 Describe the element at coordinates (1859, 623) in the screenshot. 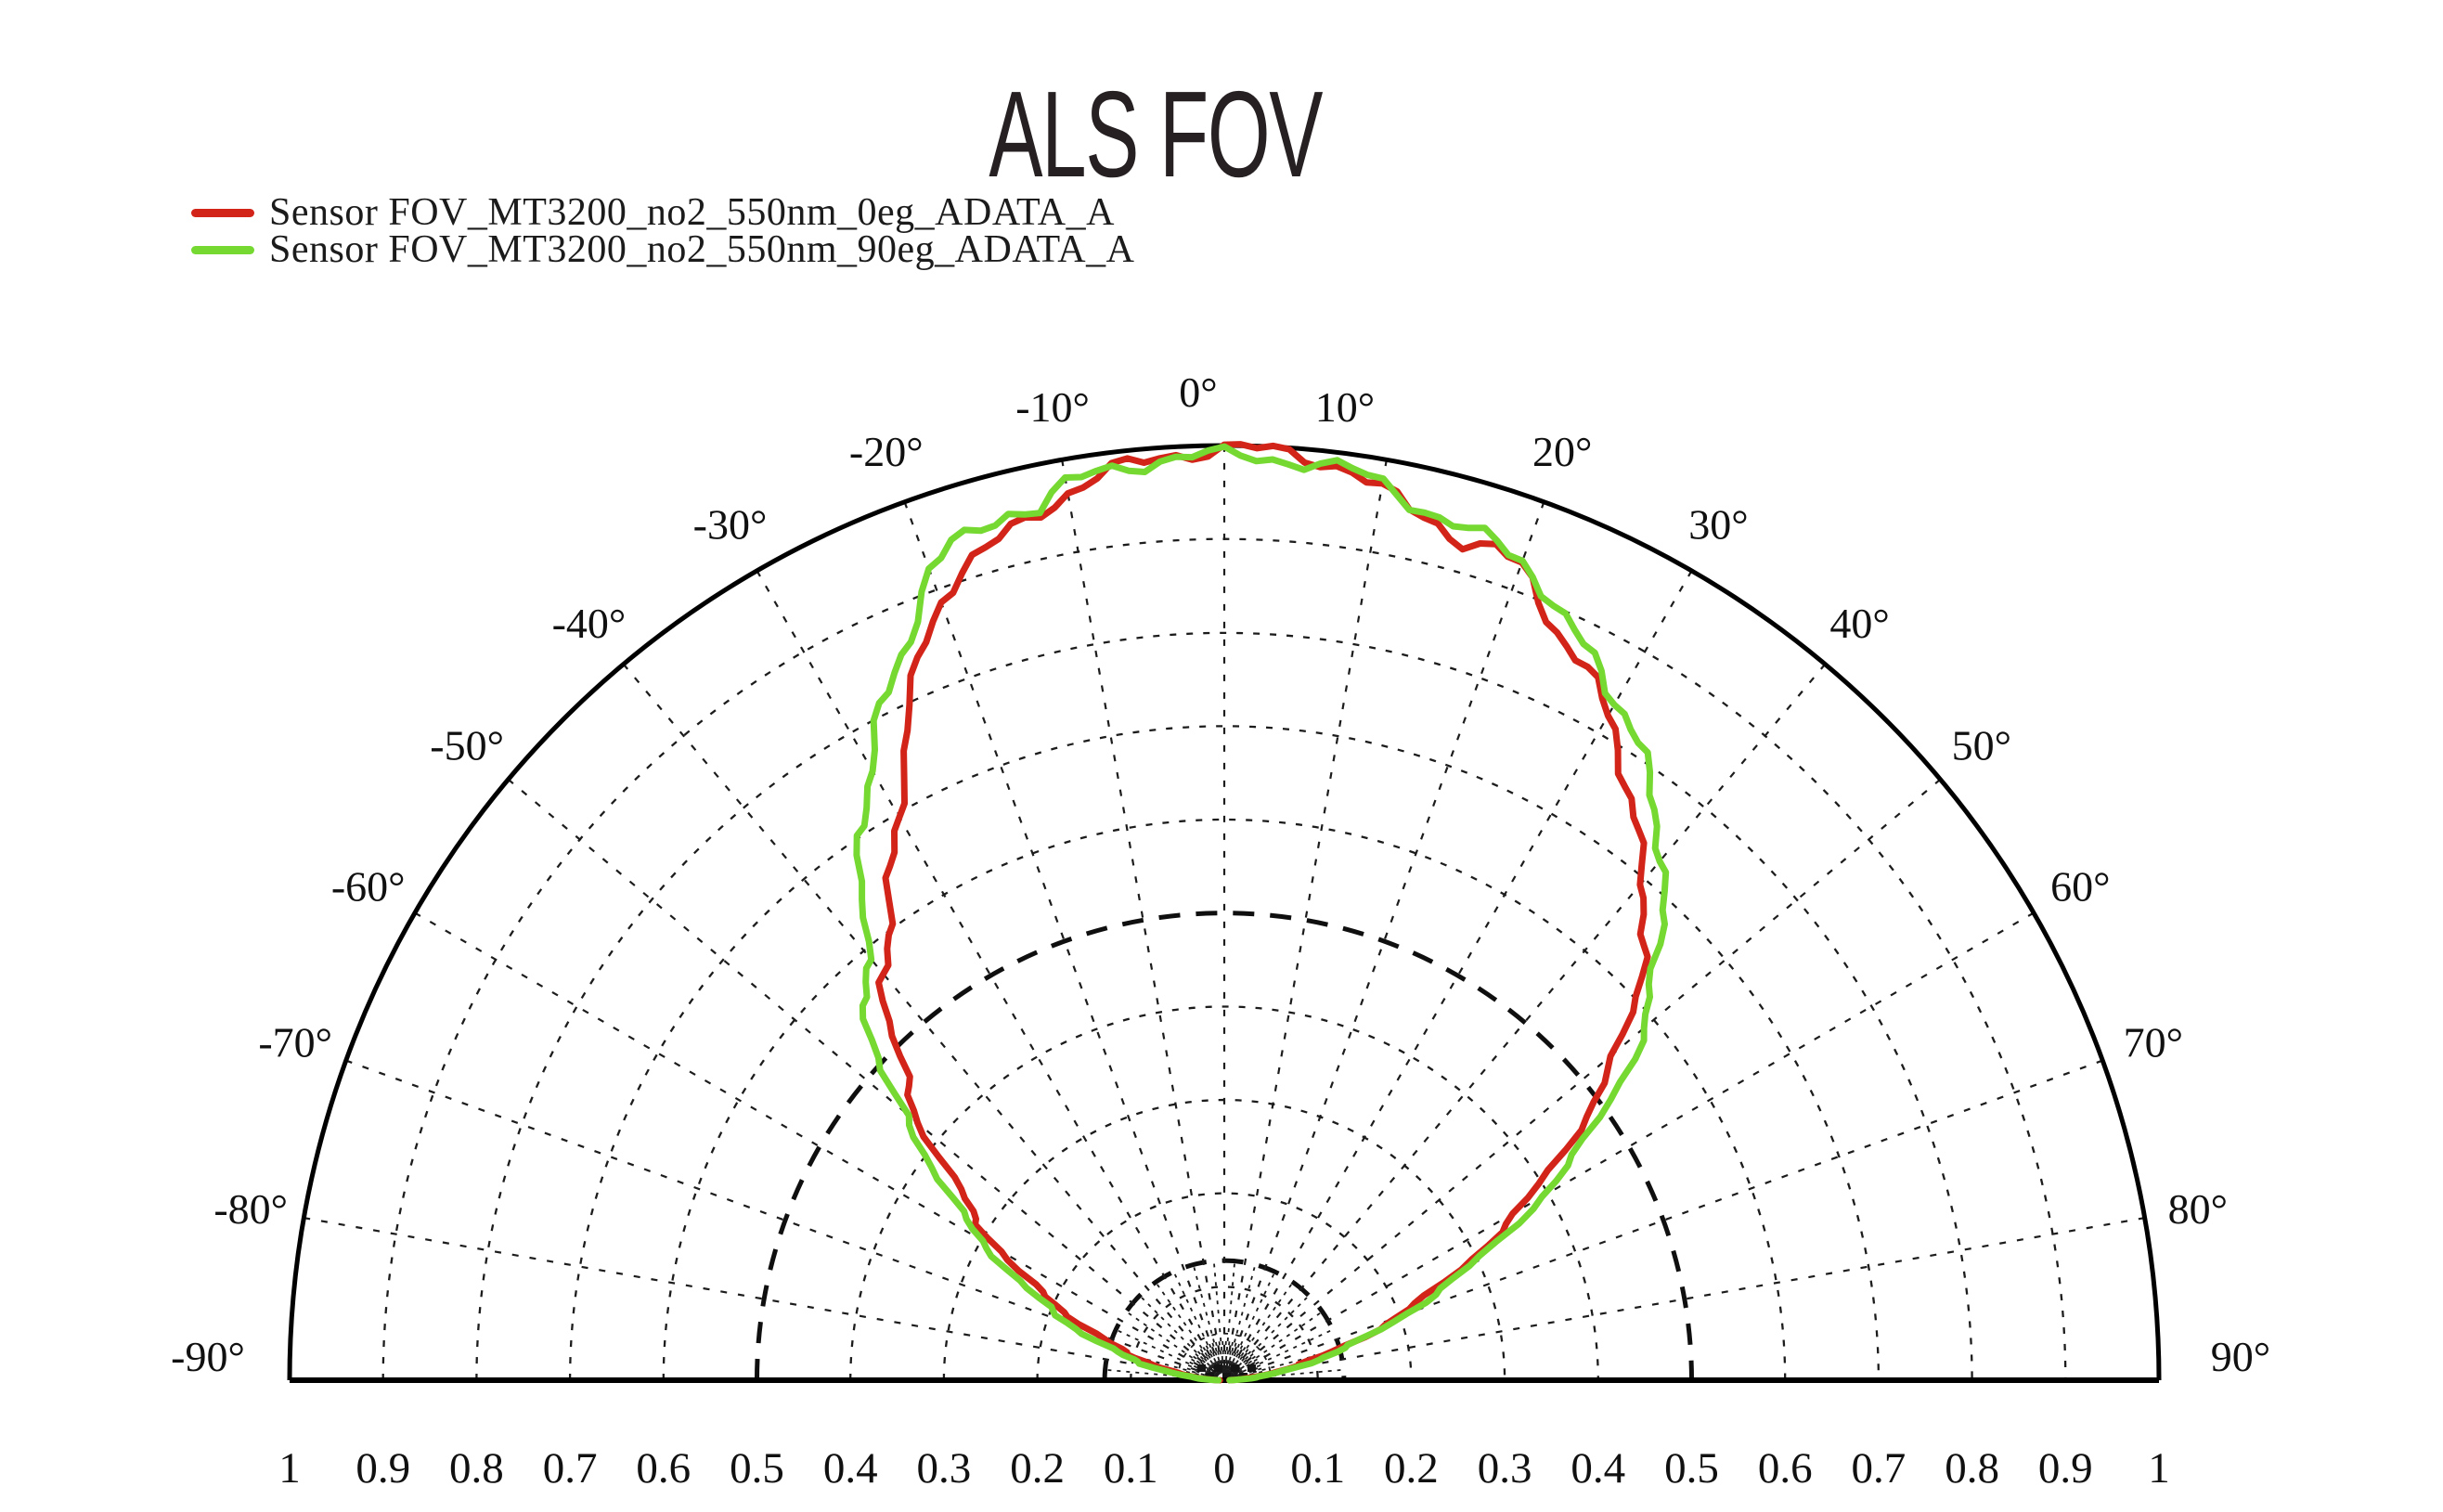

I see `angle-label: 40°` at that location.